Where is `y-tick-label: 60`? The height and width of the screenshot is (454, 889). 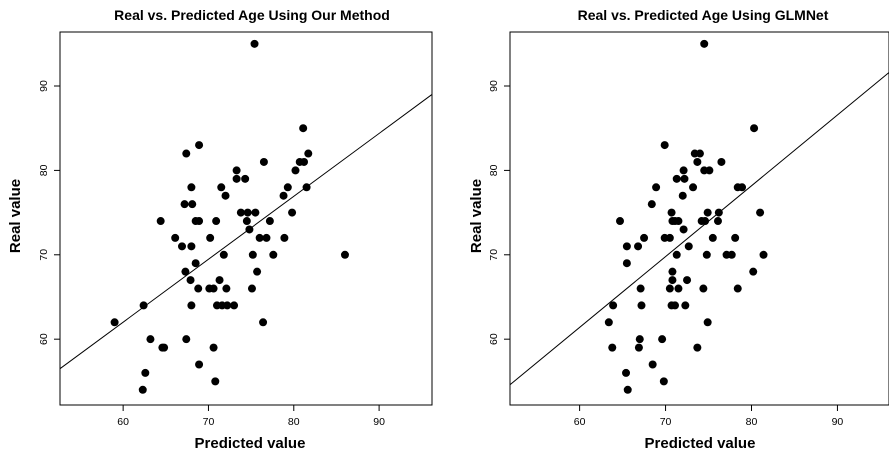
y-tick-label: 60 is located at coordinates (494, 339).